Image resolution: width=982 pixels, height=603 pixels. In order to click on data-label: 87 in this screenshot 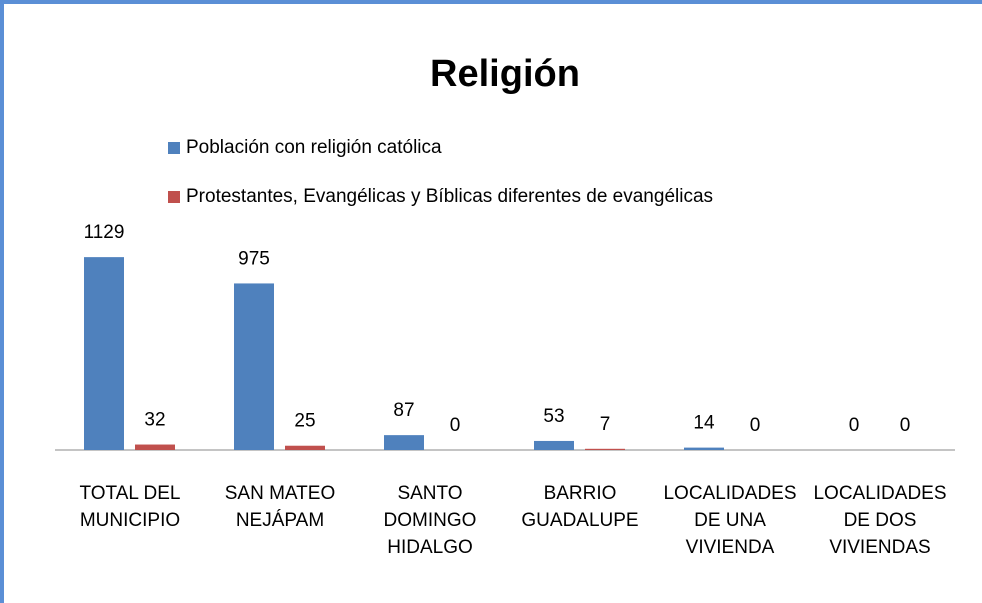, I will do `click(403, 410)`.